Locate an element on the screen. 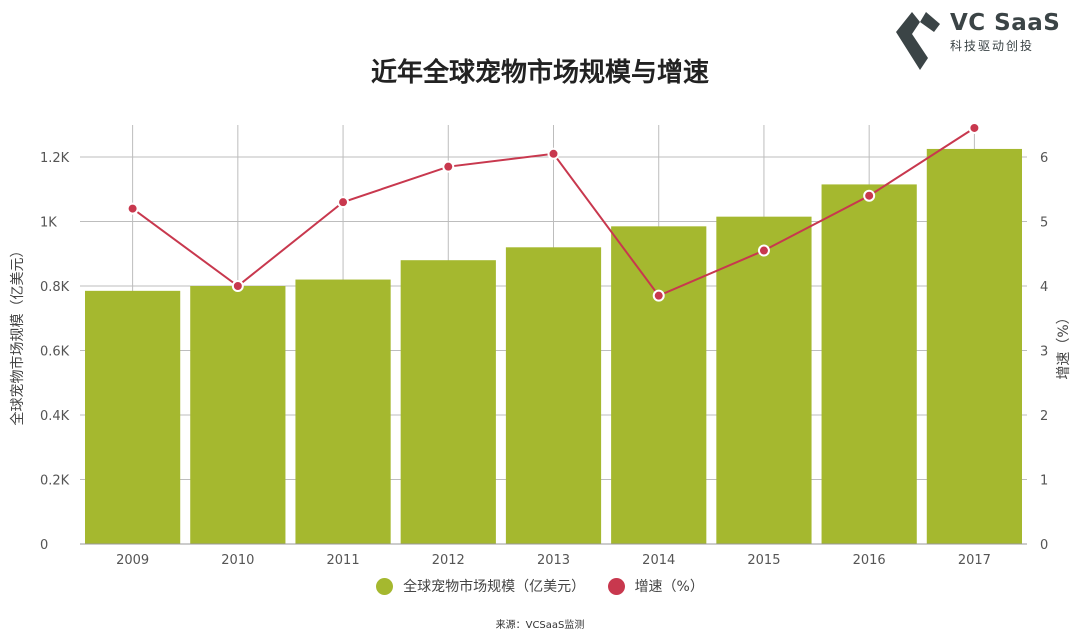 This screenshot has height=633, width=1080. brand: VC SaaS 科技驱动创投 is located at coordinates (1005, 32).